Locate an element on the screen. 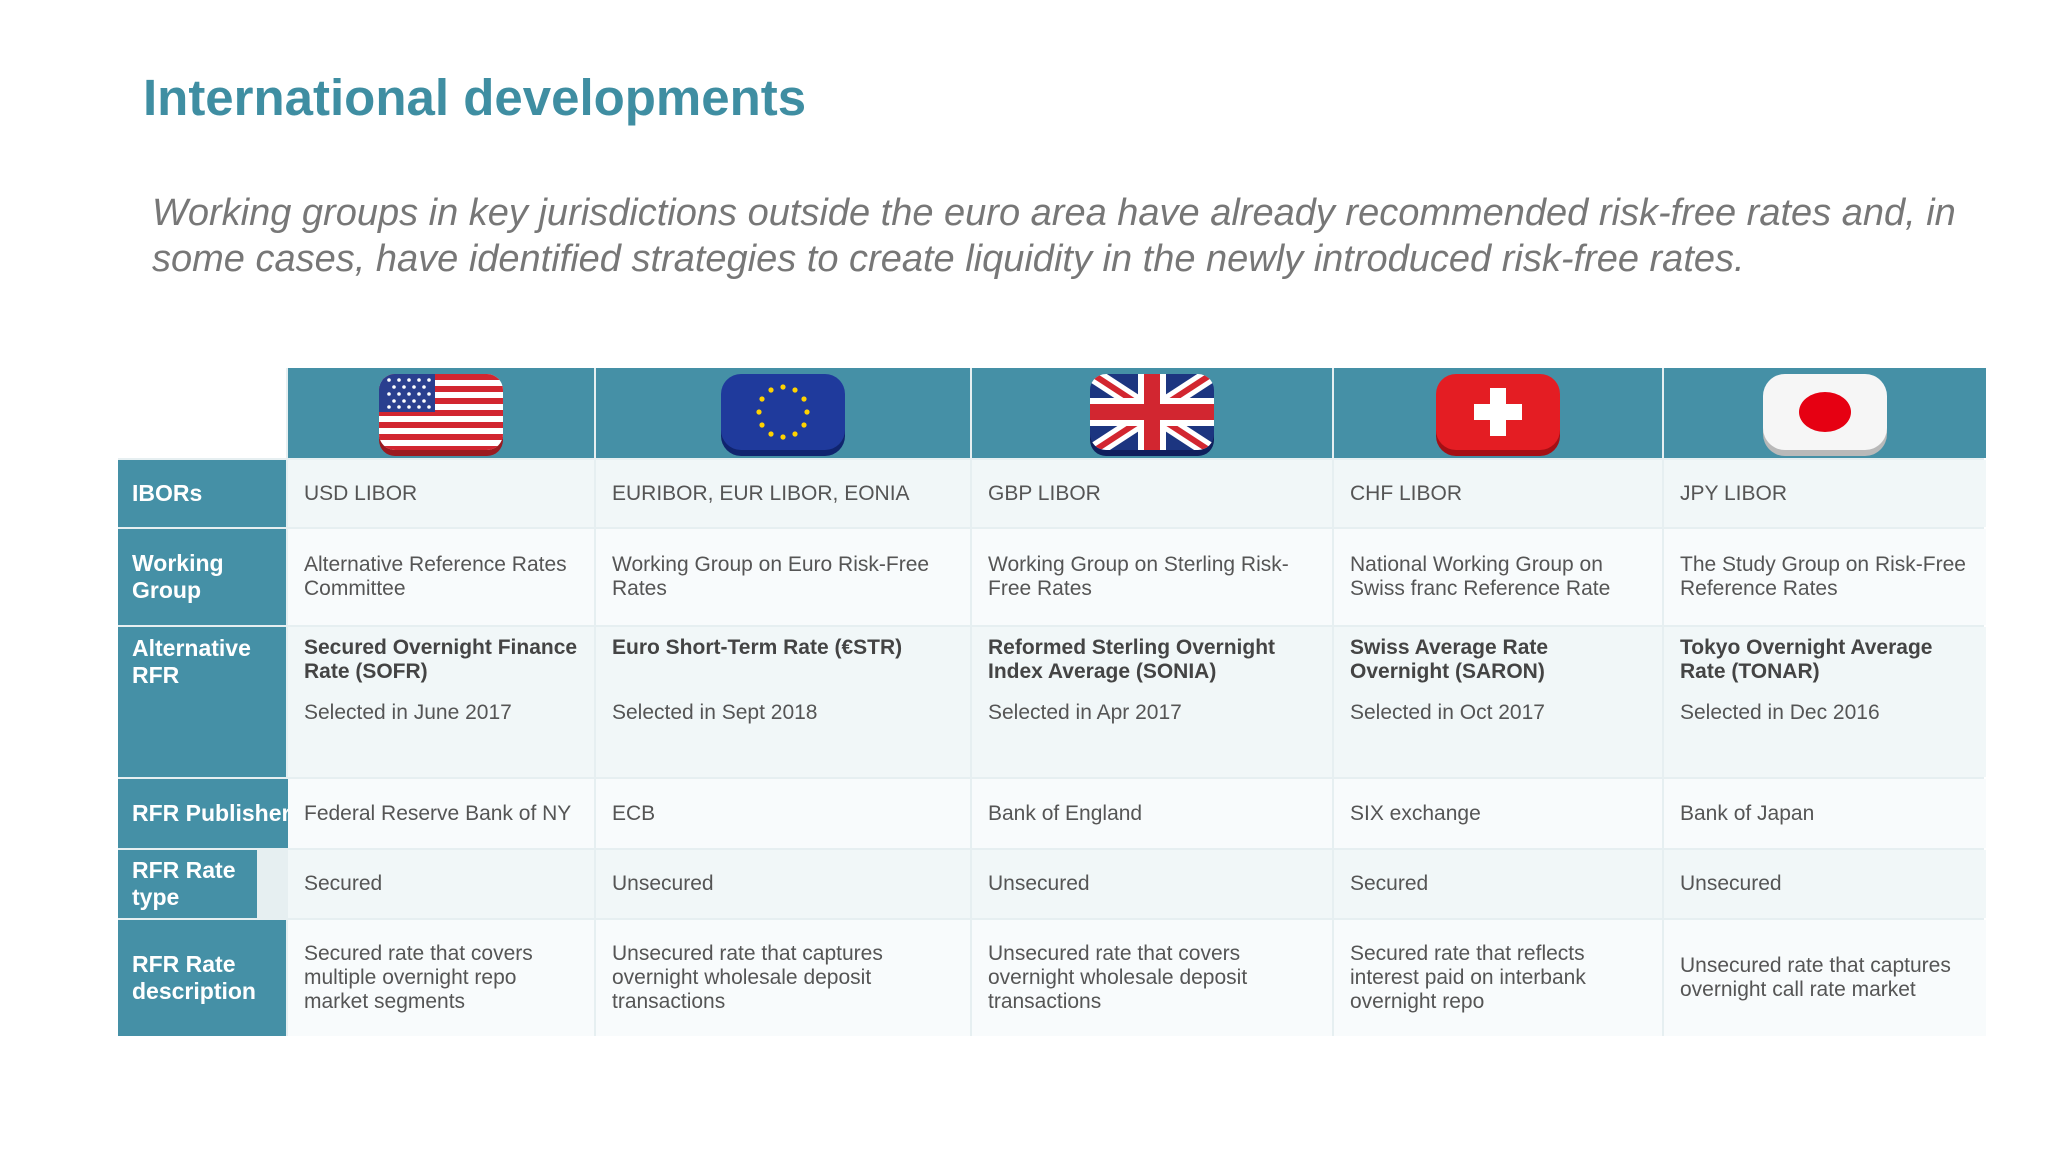  column-header-usd is located at coordinates (441, 413).